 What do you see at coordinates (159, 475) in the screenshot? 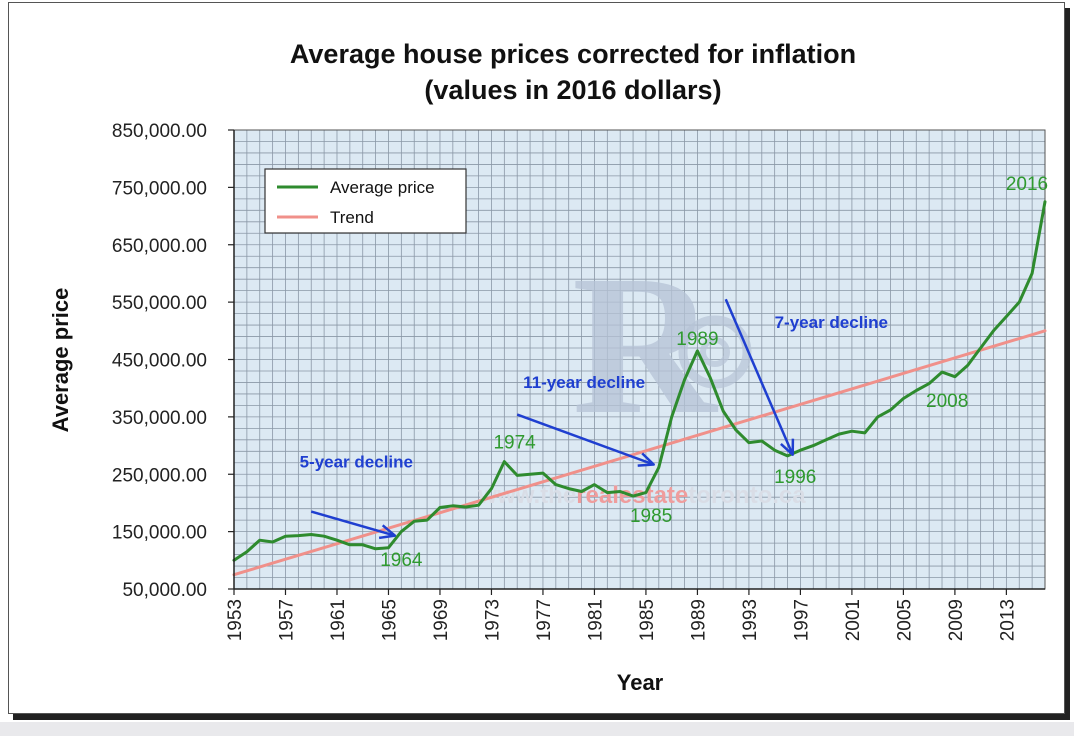
I see `y-tick-label: 250,000.00` at bounding box center [159, 475].